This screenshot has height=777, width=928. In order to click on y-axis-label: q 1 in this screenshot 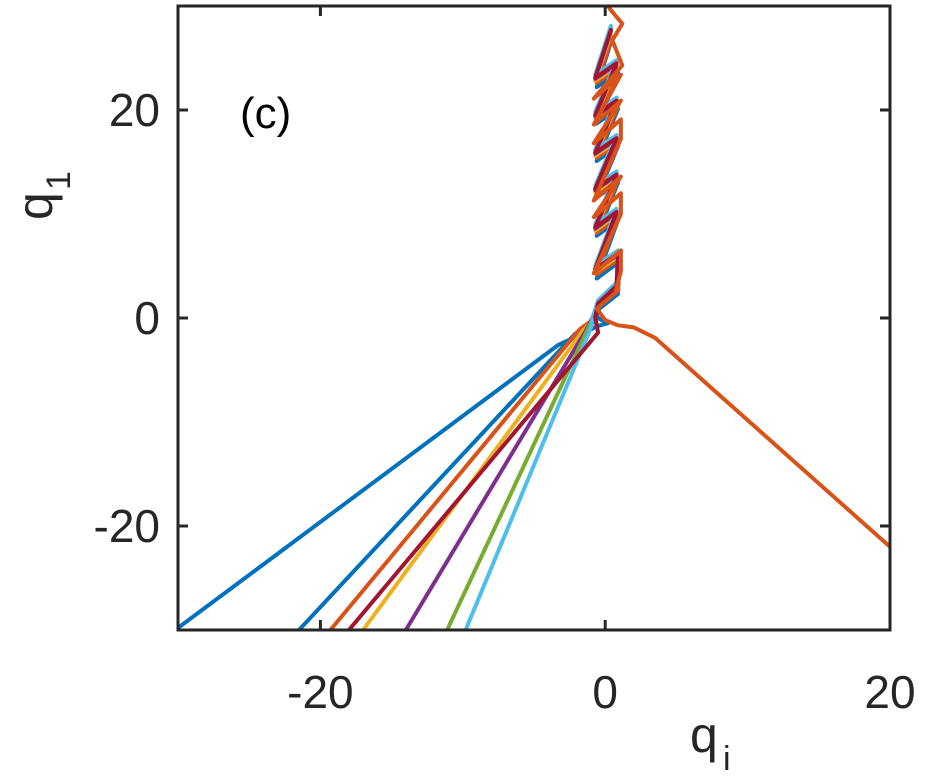, I will do `click(42, 195)`.